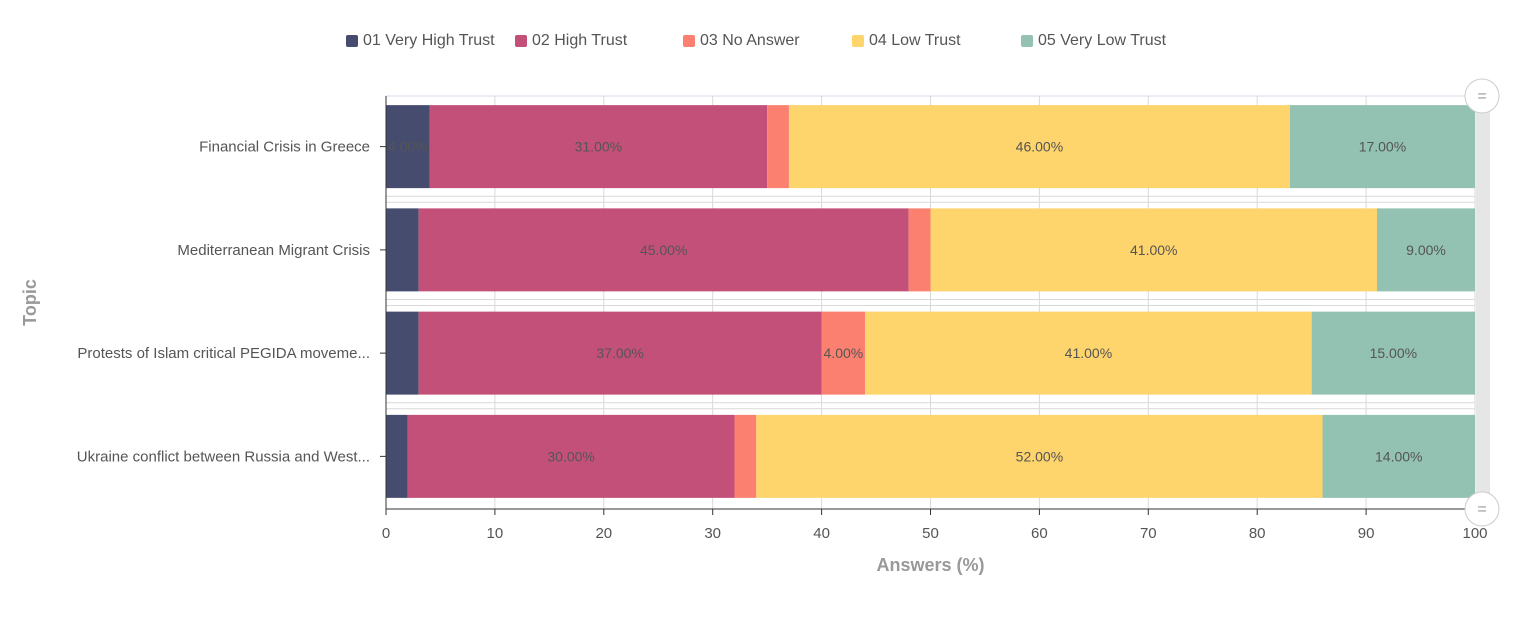 Image resolution: width=1526 pixels, height=627 pixels. Describe the element at coordinates (429, 40) in the screenshot. I see `legend-label-0: 01 Very High Trust` at that location.